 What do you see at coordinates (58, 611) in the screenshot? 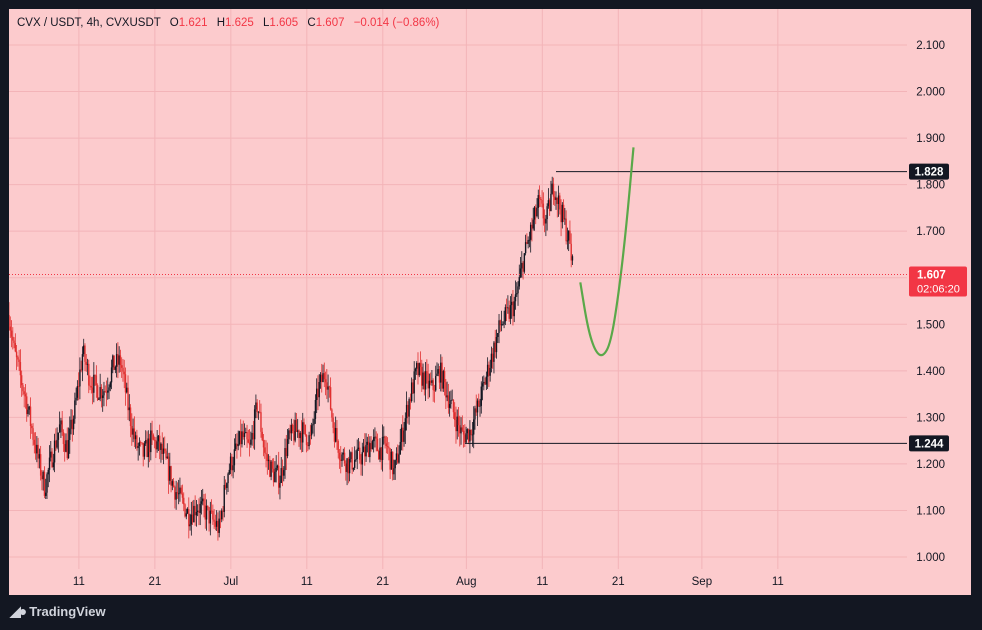
I see `tradingview-branding: ◢● TradingView` at bounding box center [58, 611].